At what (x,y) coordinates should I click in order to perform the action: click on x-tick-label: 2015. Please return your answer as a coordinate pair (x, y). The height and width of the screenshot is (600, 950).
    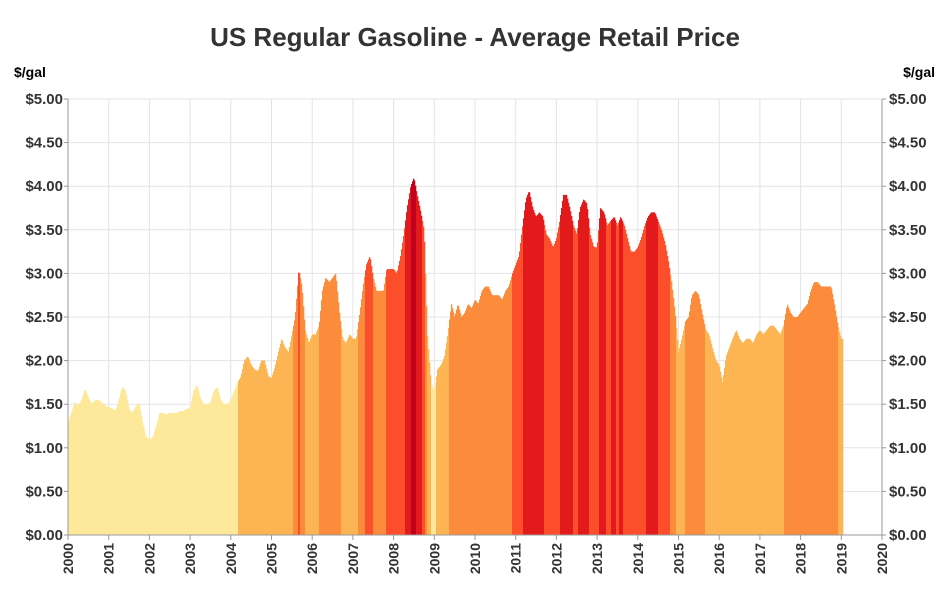
    Looking at the image, I should click on (679, 558).